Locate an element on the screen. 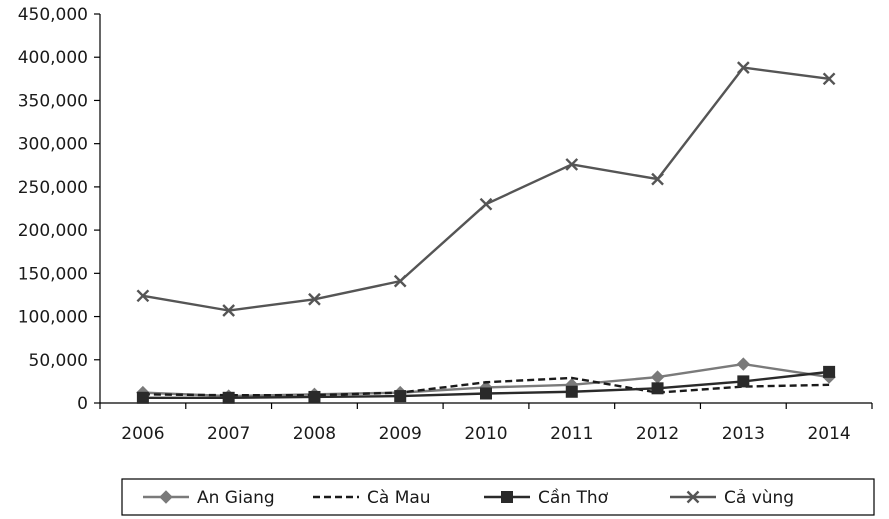 This screenshot has width=889, height=519. y-tick-label: 300,000 is located at coordinates (53, 145).